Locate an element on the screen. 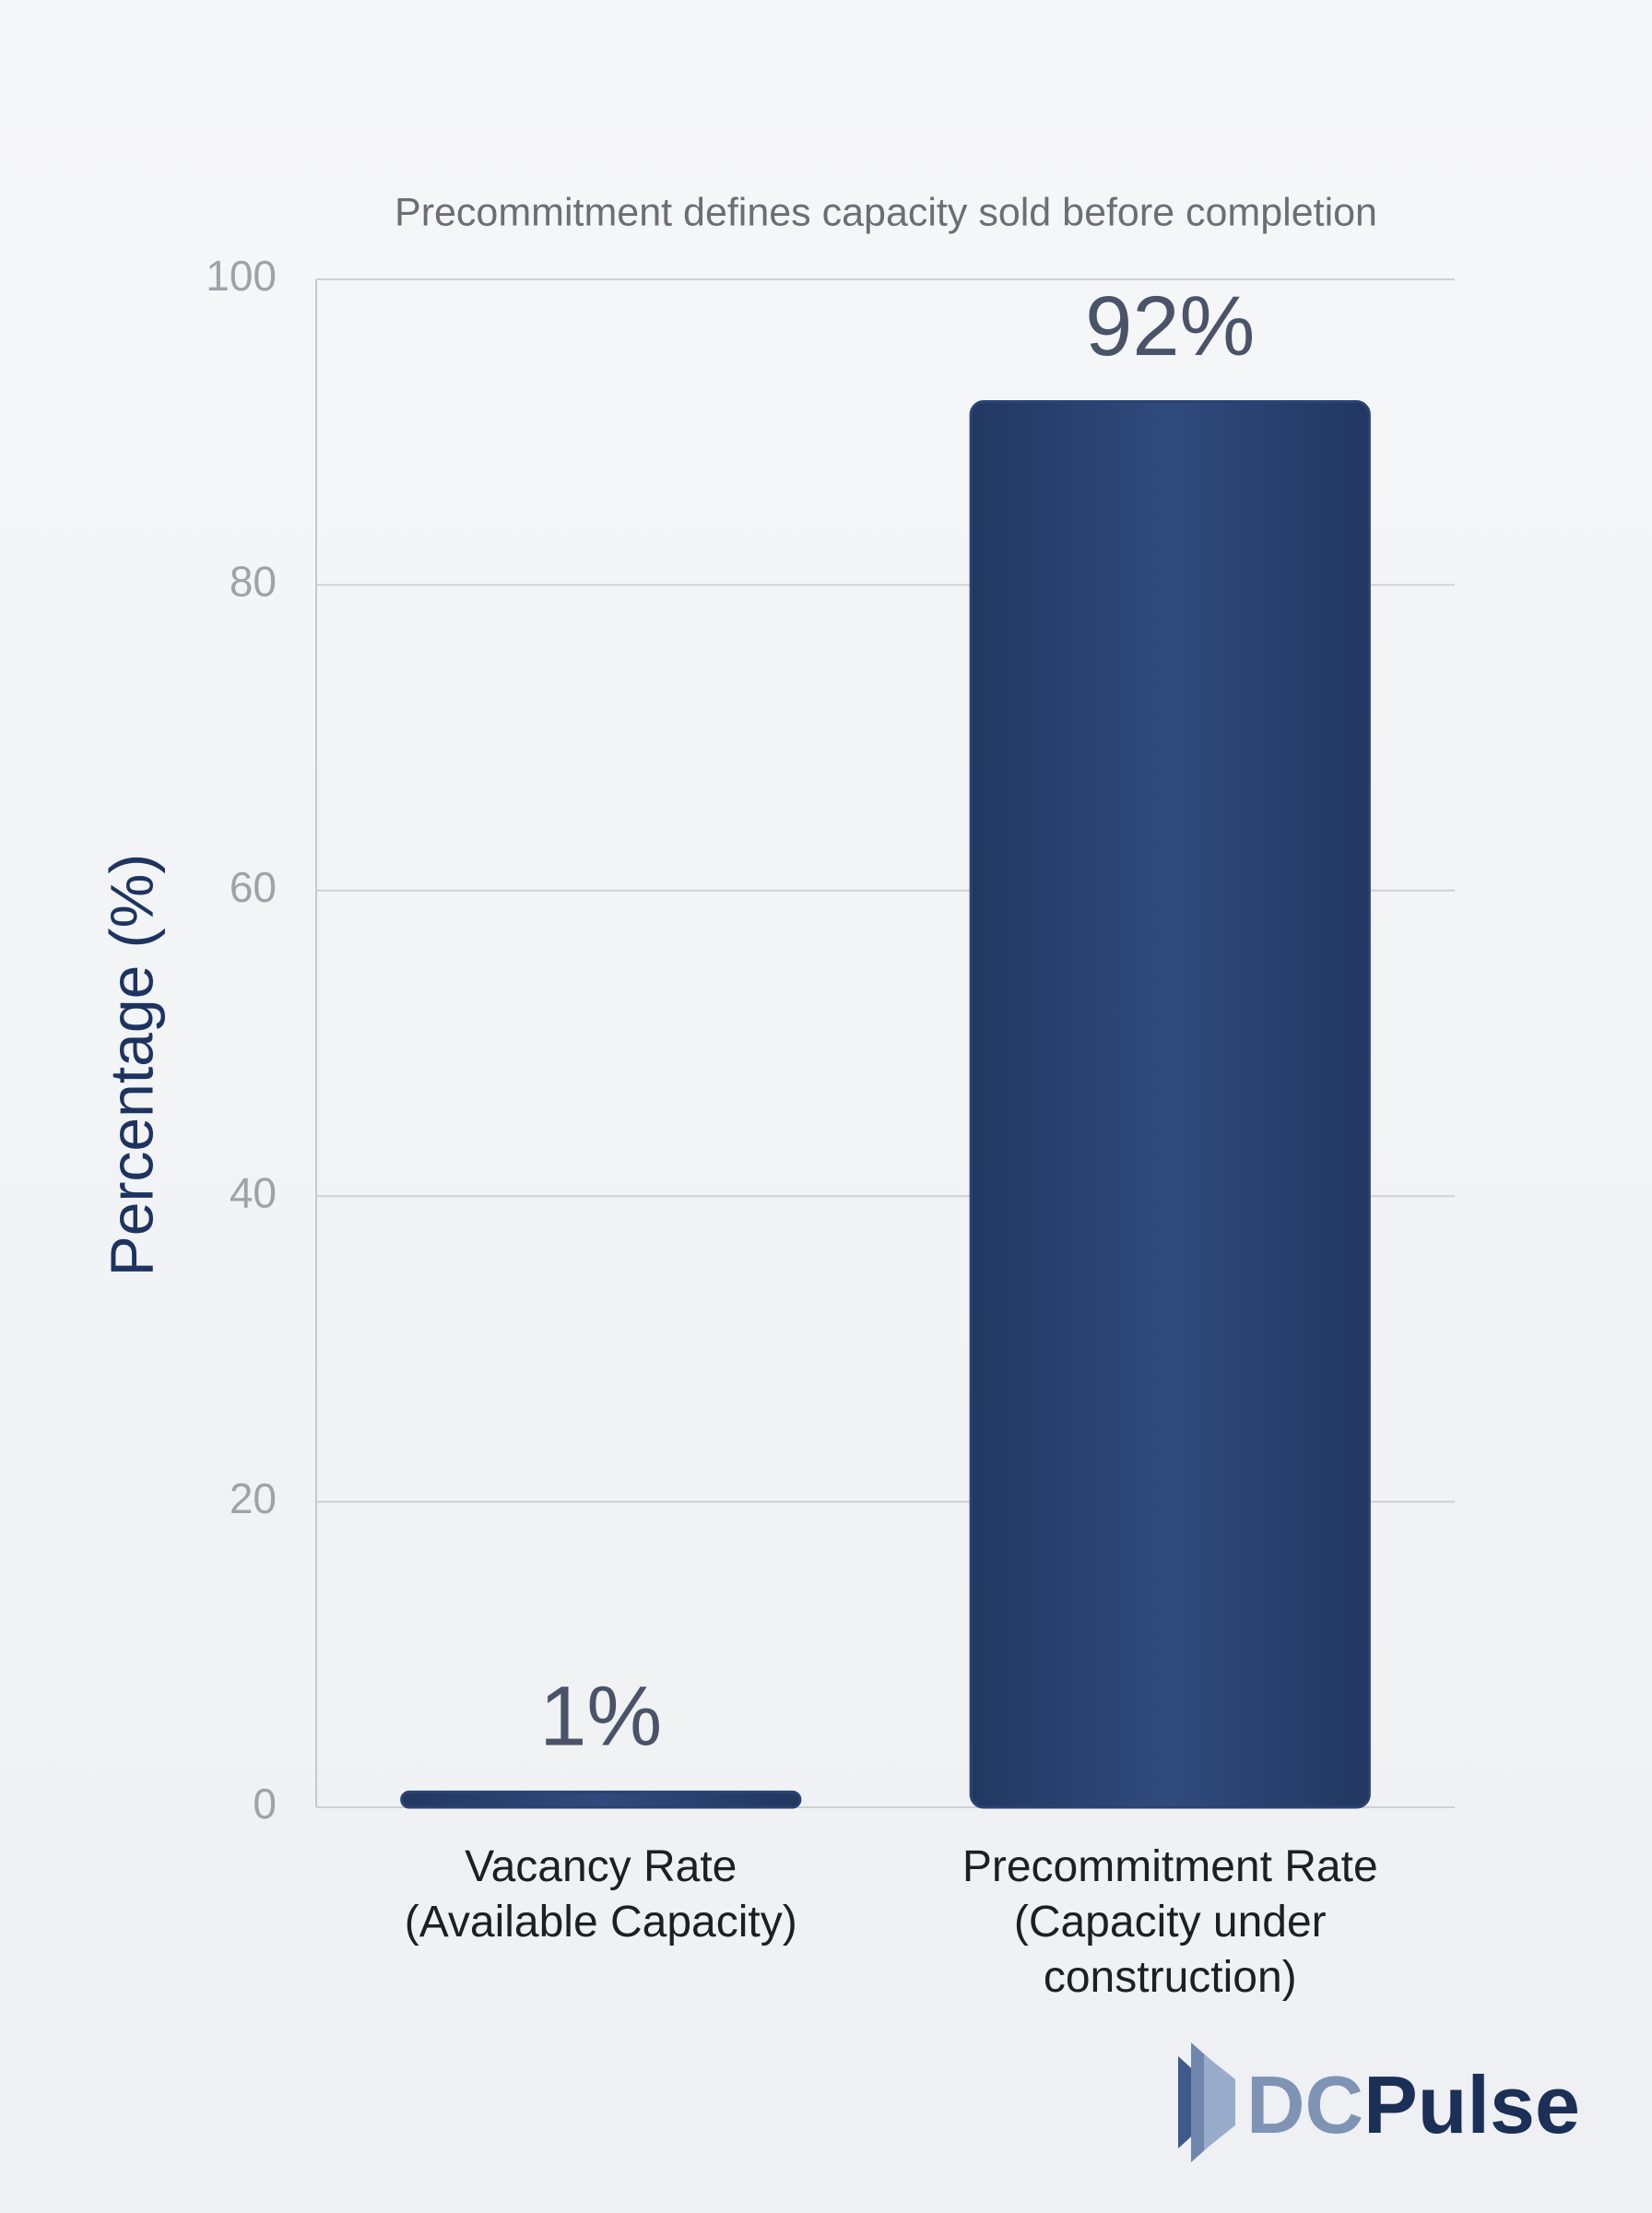 Image resolution: width=1652 pixels, height=2213 pixels. logo: DCPulse is located at coordinates (1379, 2102).